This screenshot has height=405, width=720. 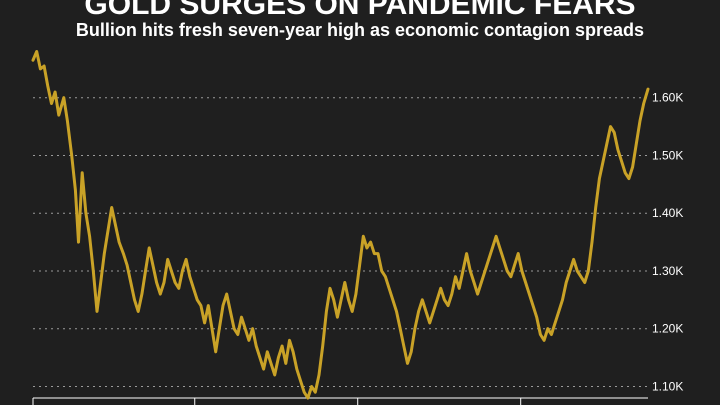 I want to click on chart-title: GOLD SURGES ON PANDEMIC FEARS, so click(x=359, y=10).